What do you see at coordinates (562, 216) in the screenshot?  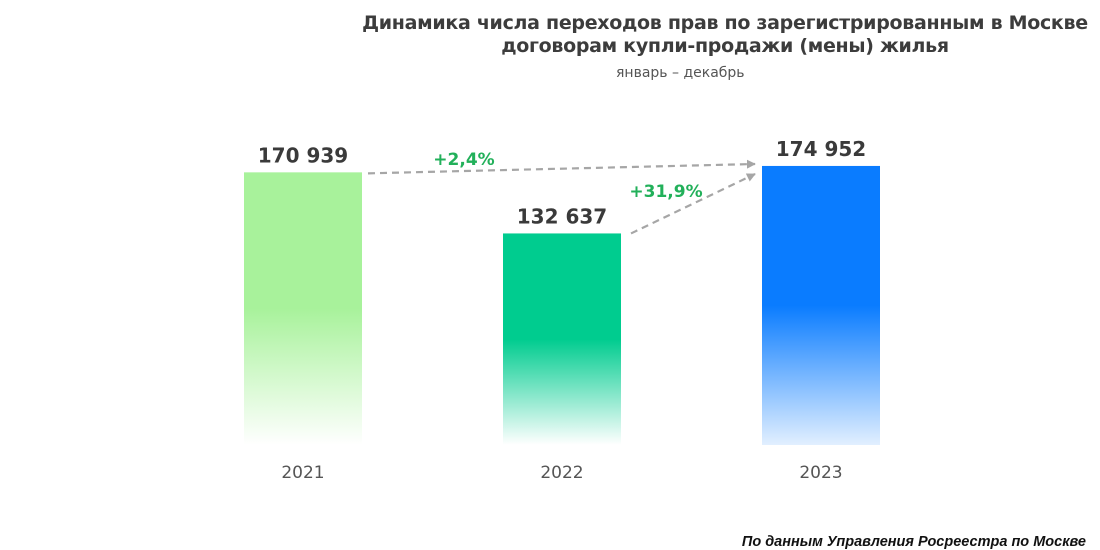 I see `value-label-2022: 132 637` at bounding box center [562, 216].